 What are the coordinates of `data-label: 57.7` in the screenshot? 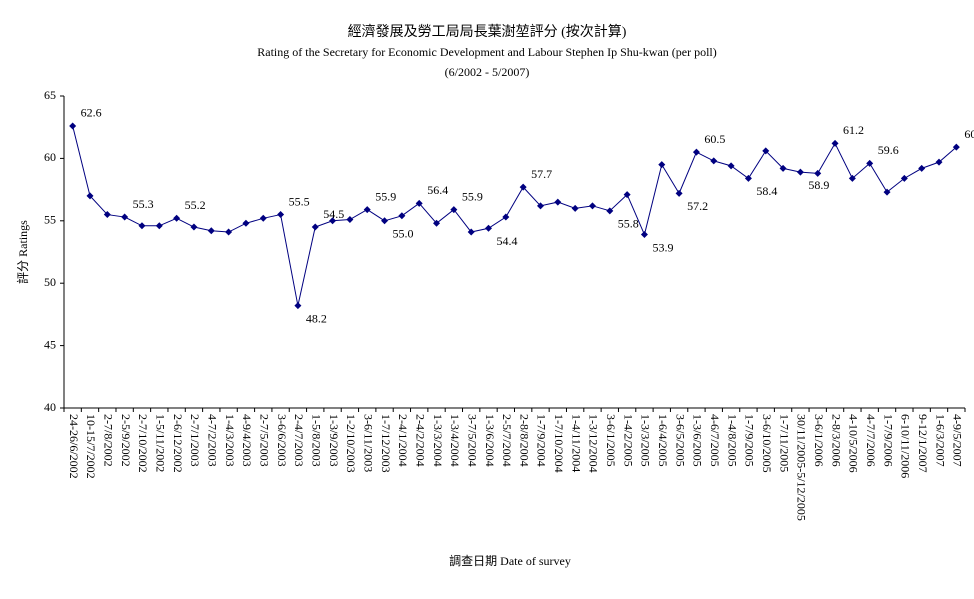 It's located at (541, 174).